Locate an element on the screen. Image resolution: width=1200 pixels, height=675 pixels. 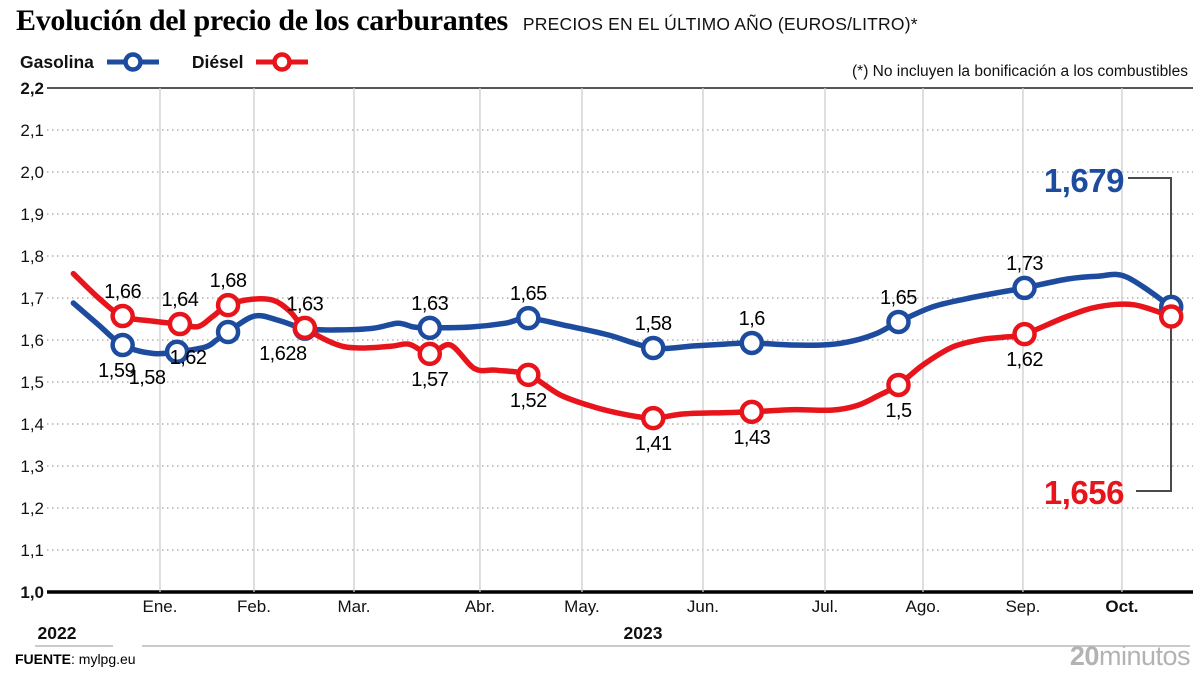
data-point-label: 1,73 is located at coordinates (1024, 264).